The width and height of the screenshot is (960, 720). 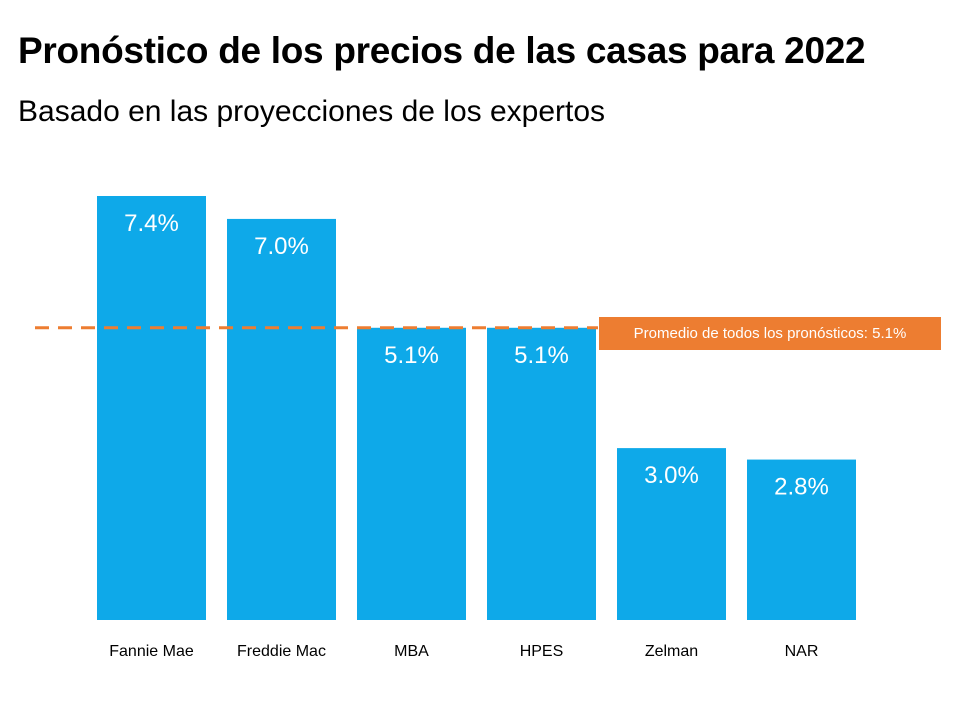 What do you see at coordinates (411, 473) in the screenshot?
I see `bar-mba` at bounding box center [411, 473].